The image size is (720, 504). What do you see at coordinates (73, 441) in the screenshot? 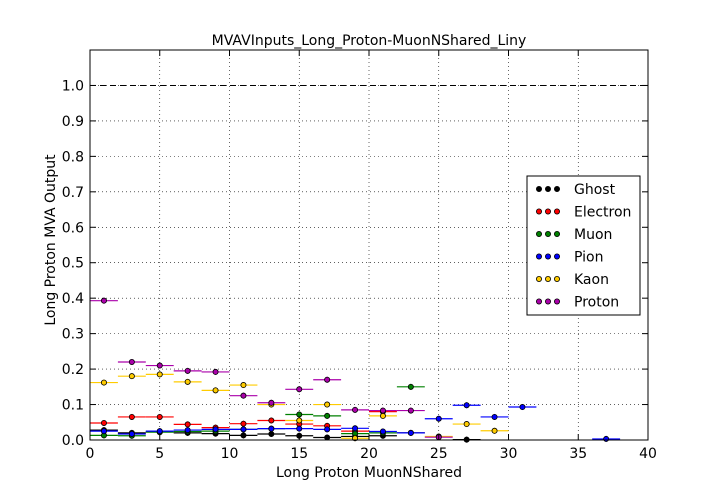
I see `y-tick-label: 0.0` at bounding box center [73, 441].